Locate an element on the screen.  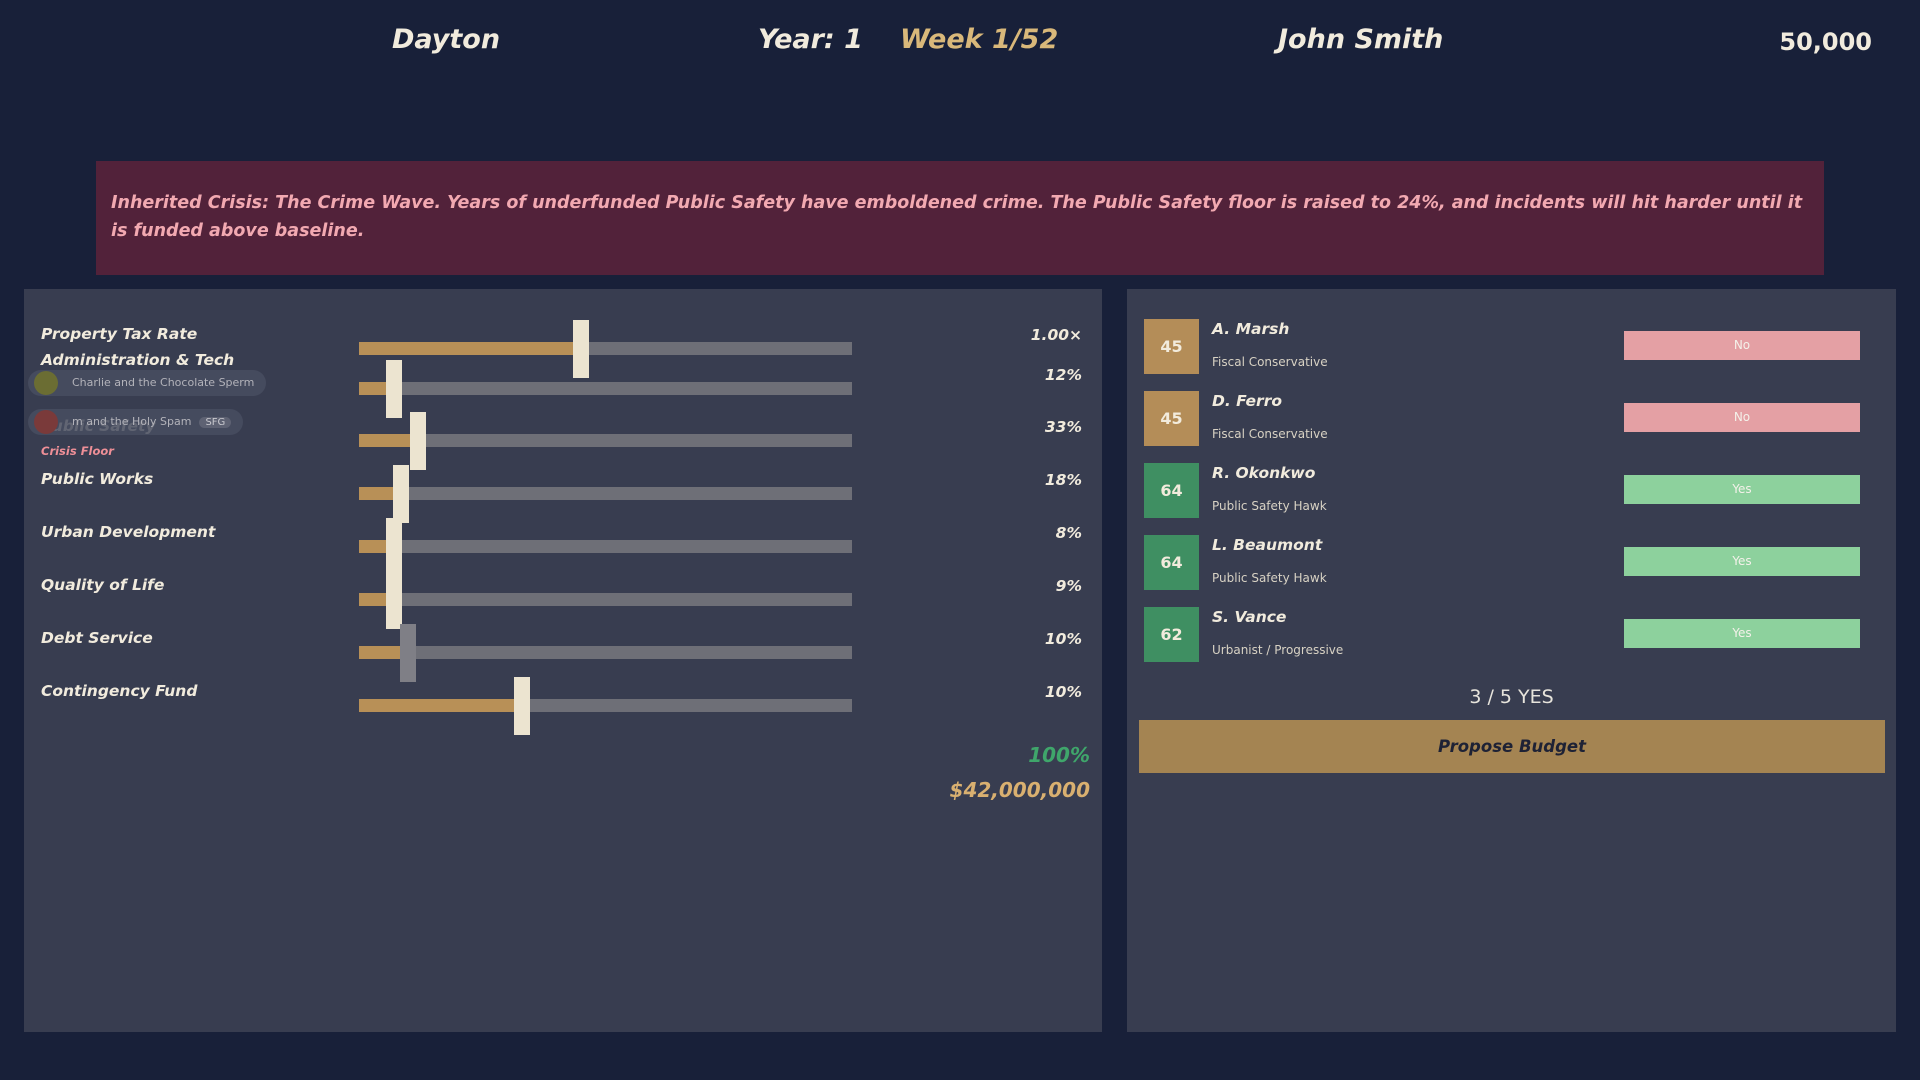
vote-tally: 3 / 5 YES is located at coordinates (1511, 697).